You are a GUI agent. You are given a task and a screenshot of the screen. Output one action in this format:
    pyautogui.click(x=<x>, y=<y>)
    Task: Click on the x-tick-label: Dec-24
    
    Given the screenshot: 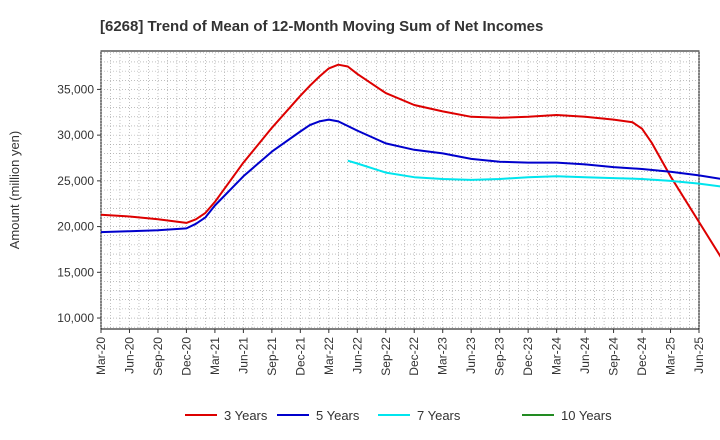 What is the action you would take?
    pyautogui.click(x=642, y=356)
    